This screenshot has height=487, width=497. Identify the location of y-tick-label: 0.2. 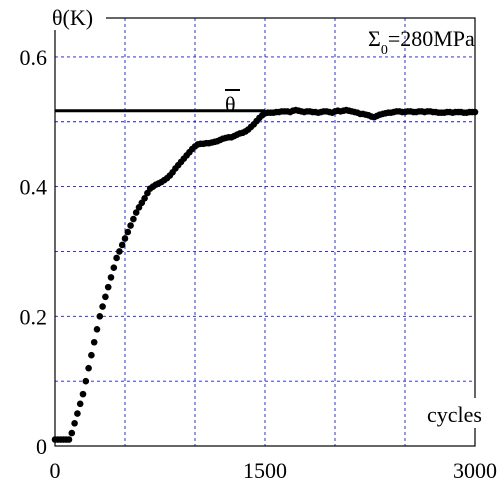
(34, 316).